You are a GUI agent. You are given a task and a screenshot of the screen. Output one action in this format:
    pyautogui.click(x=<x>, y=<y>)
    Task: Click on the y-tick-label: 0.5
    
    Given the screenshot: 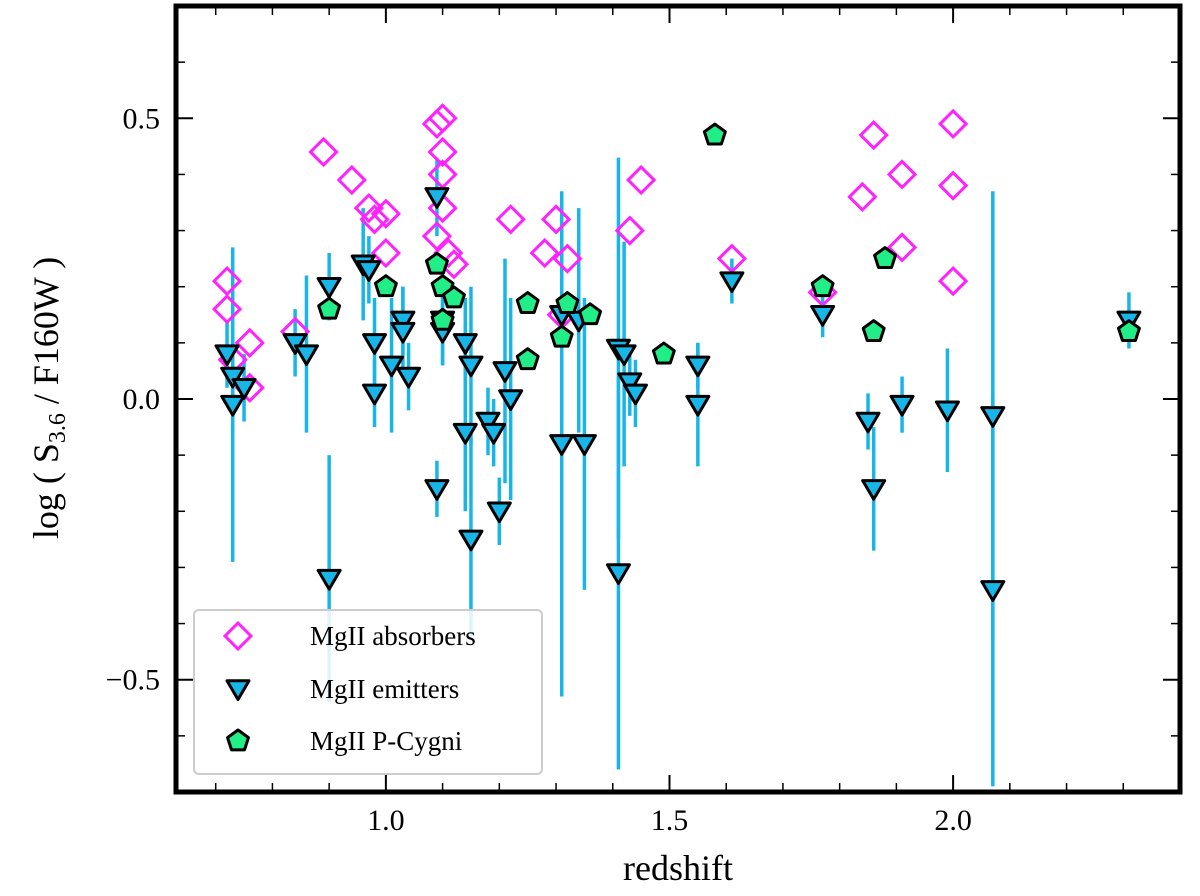 What is the action you would take?
    pyautogui.click(x=142, y=118)
    